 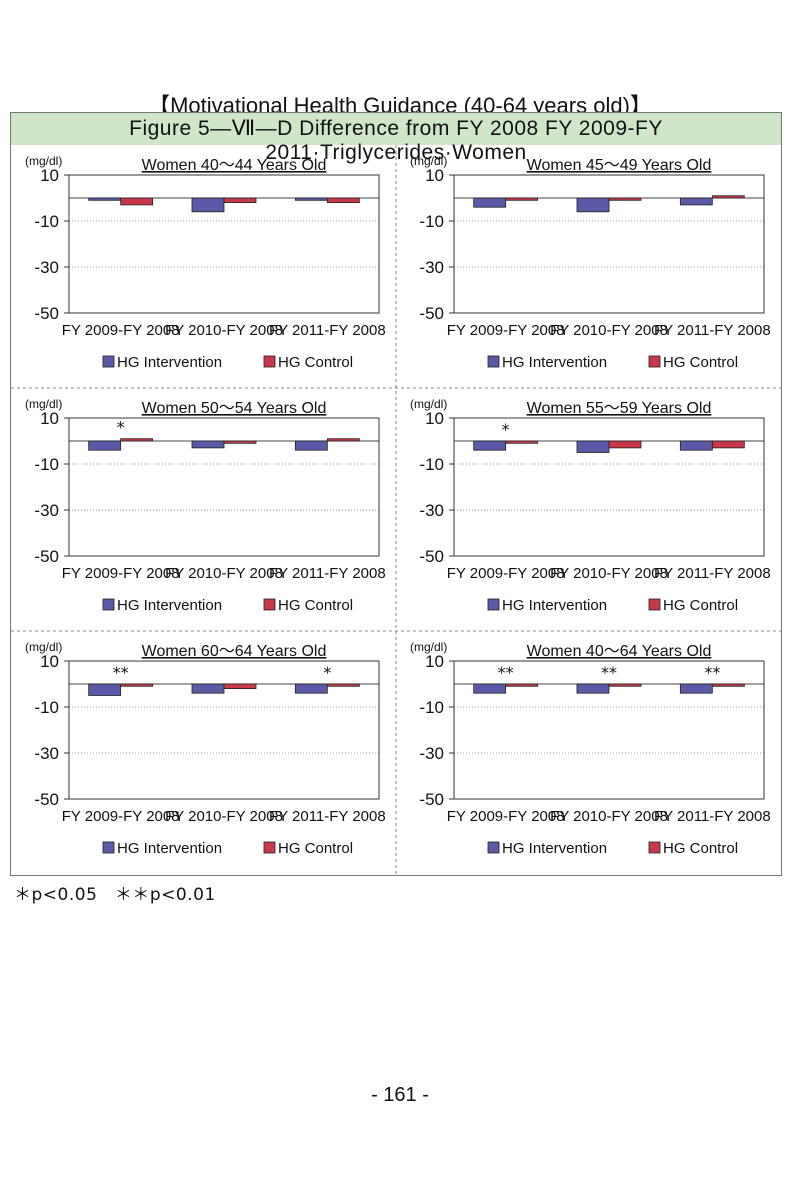 I want to click on chart-title: Women 40～64 Years Old, so click(x=619, y=651).